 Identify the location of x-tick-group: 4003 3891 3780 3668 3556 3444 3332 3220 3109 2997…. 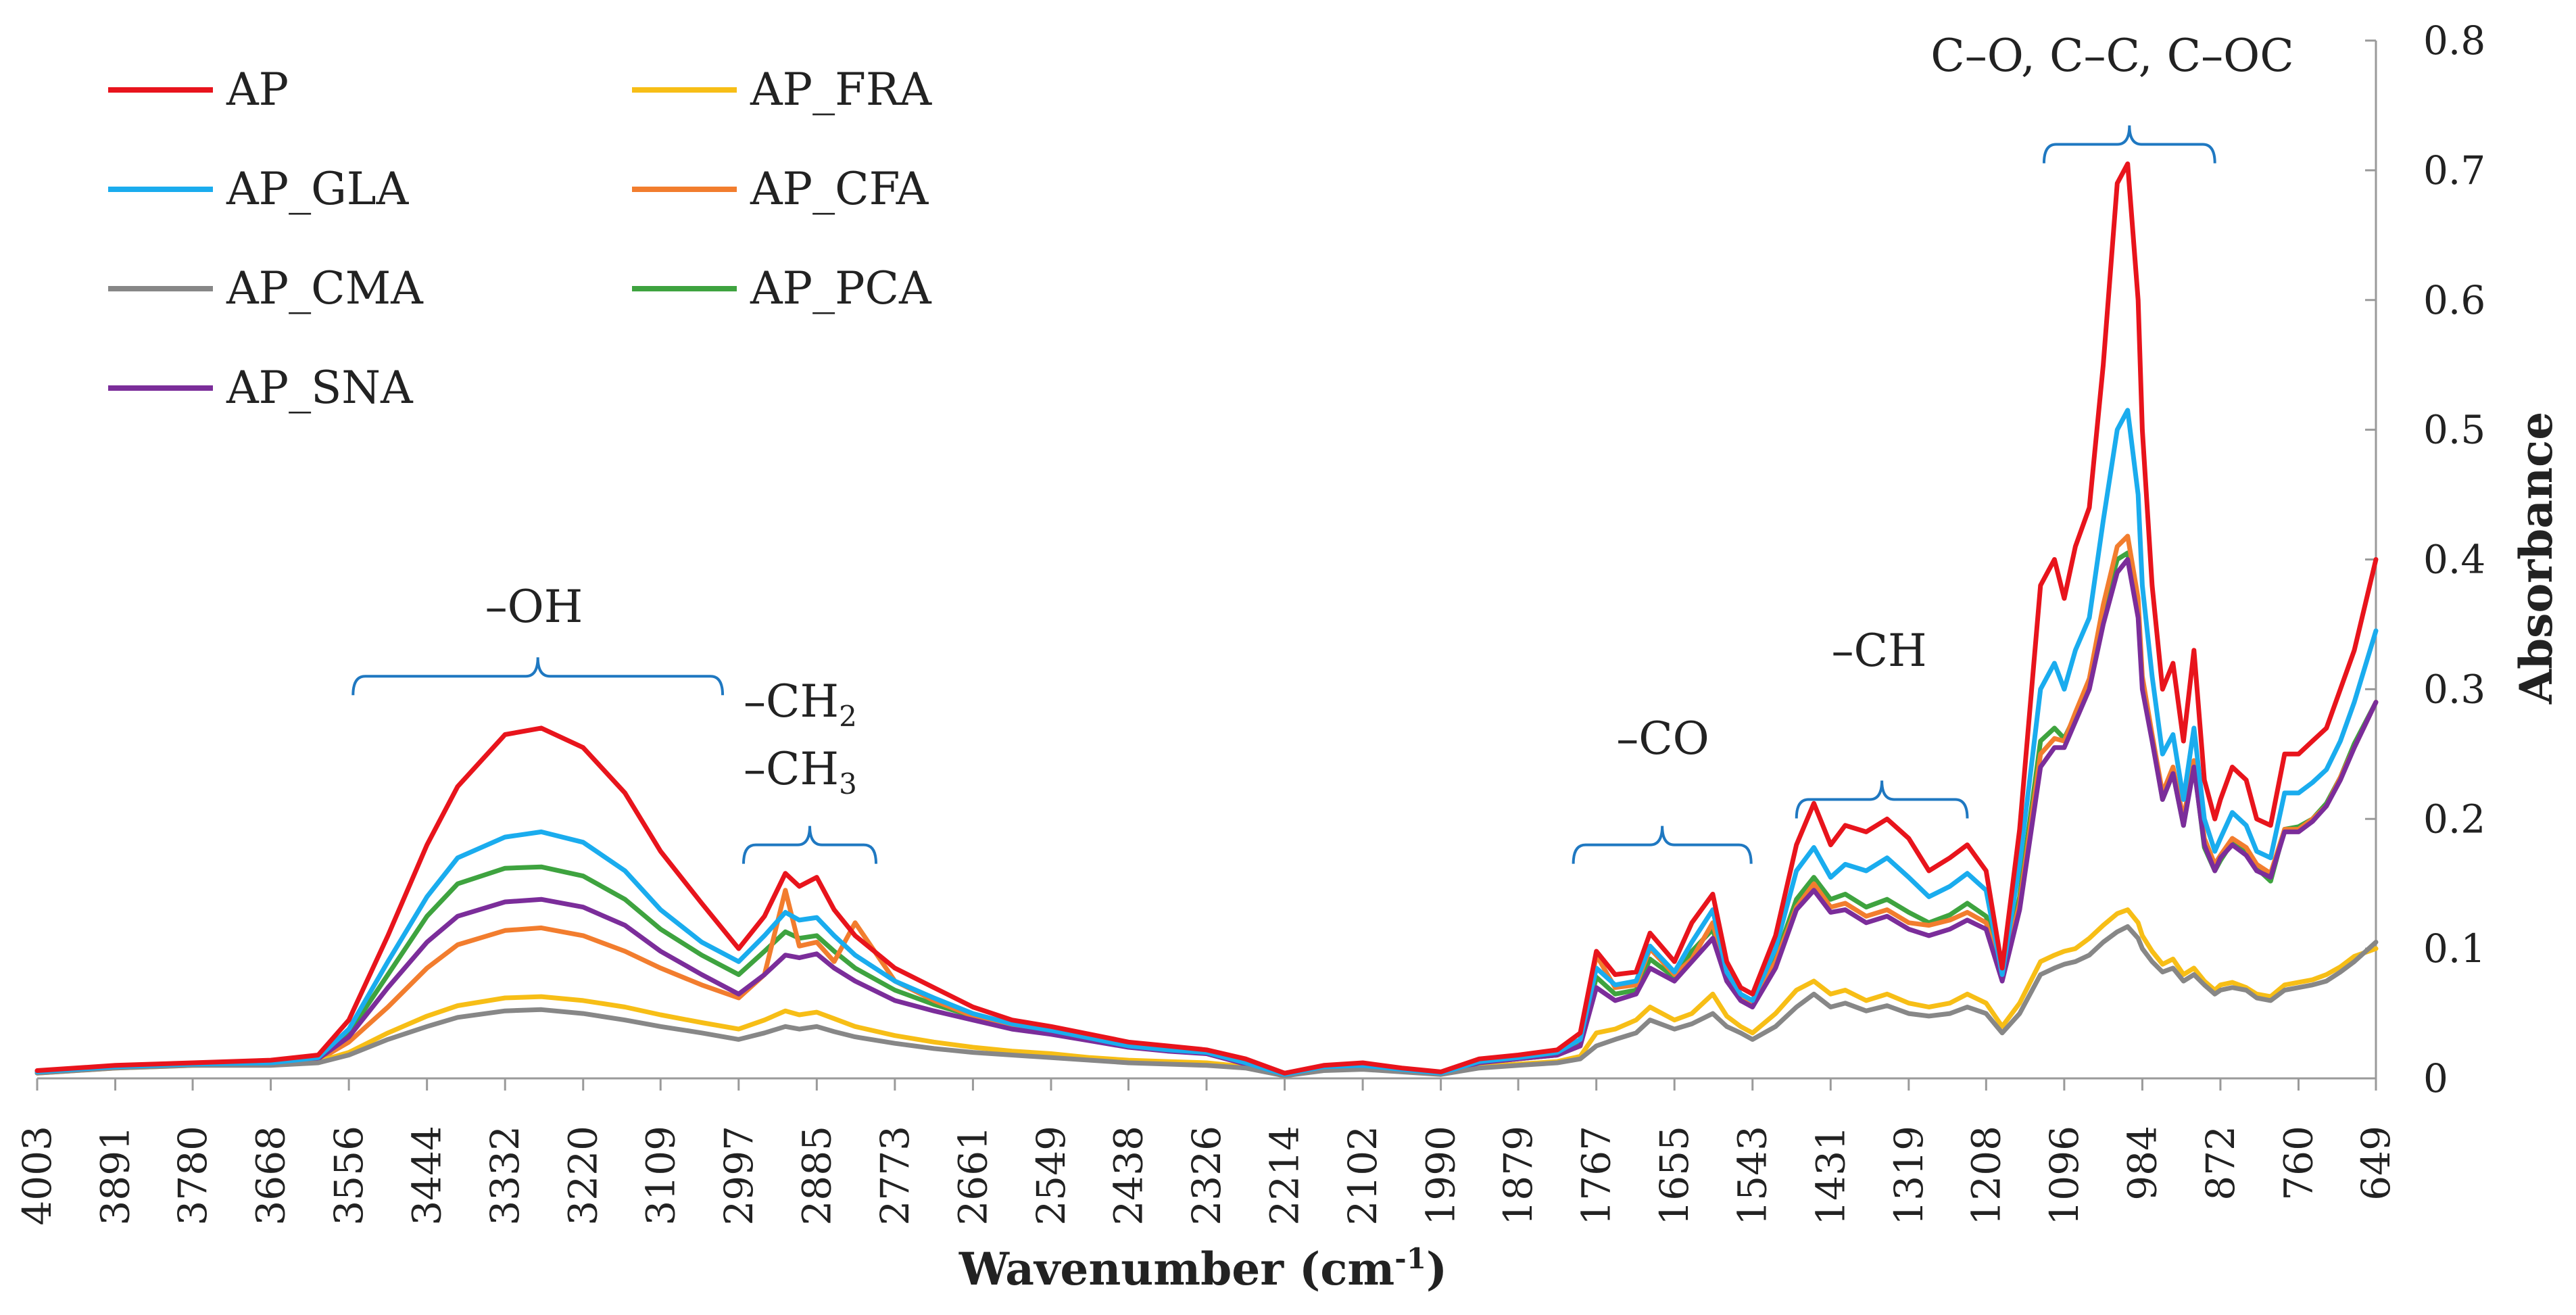
(1206, 1152).